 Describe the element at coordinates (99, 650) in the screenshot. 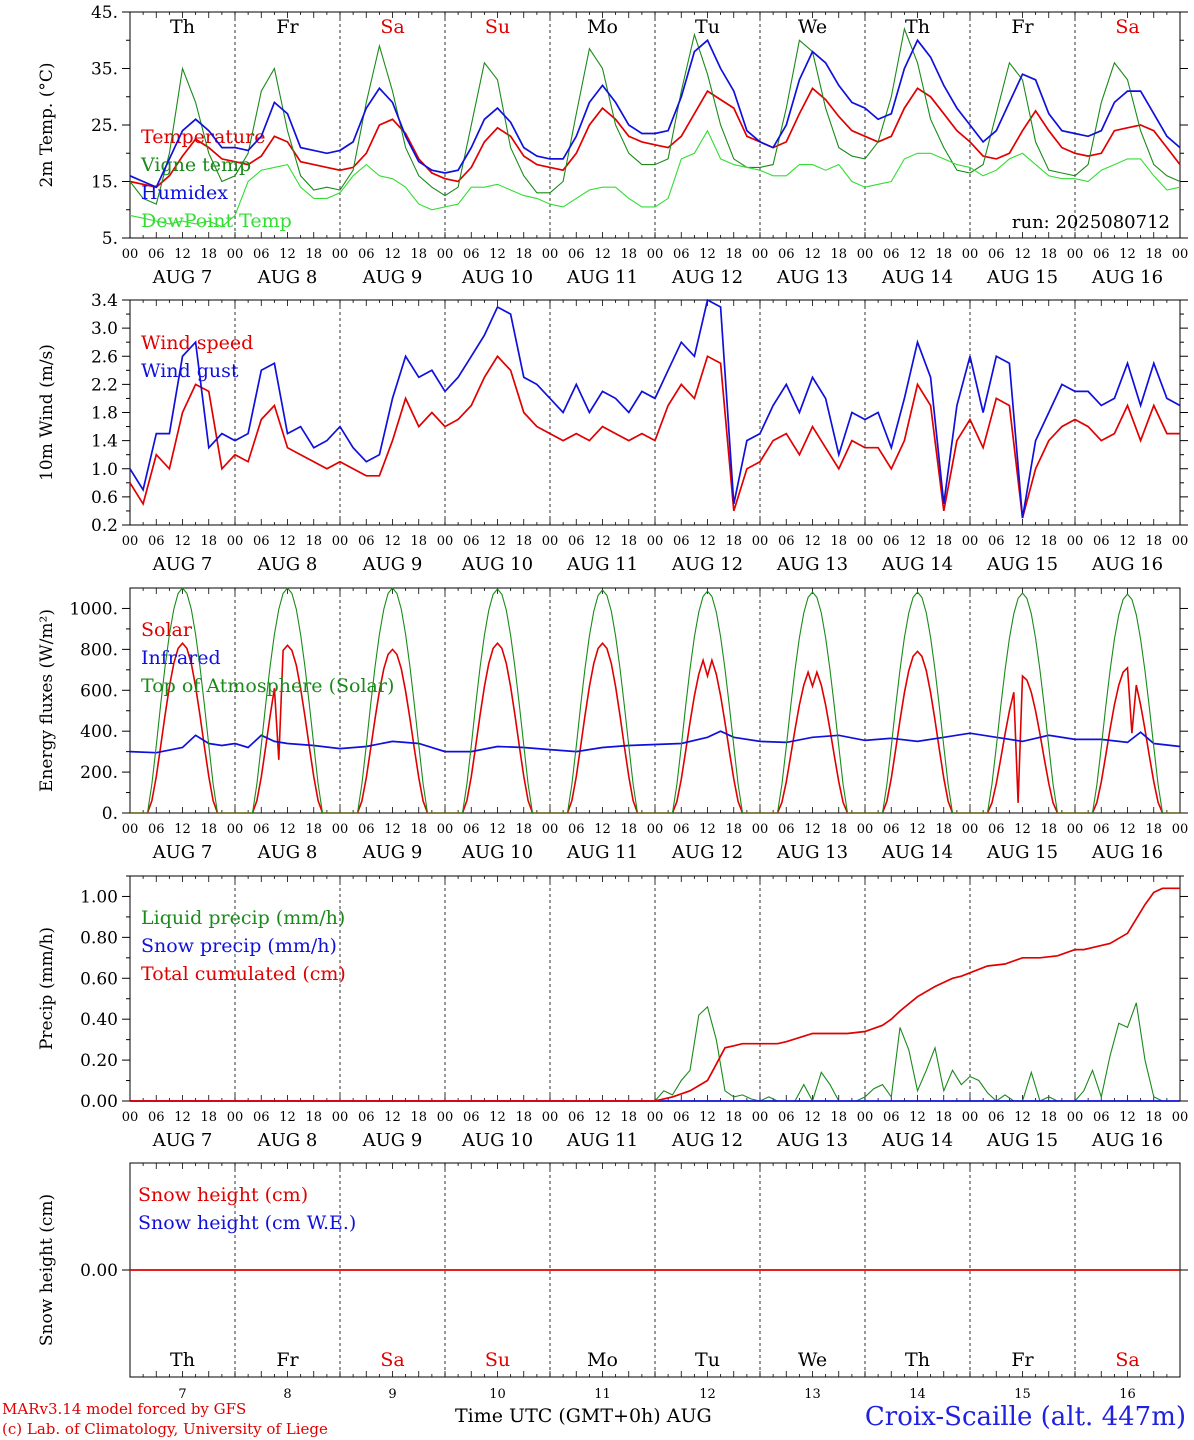

I see `y-tick-label: 800.` at that location.